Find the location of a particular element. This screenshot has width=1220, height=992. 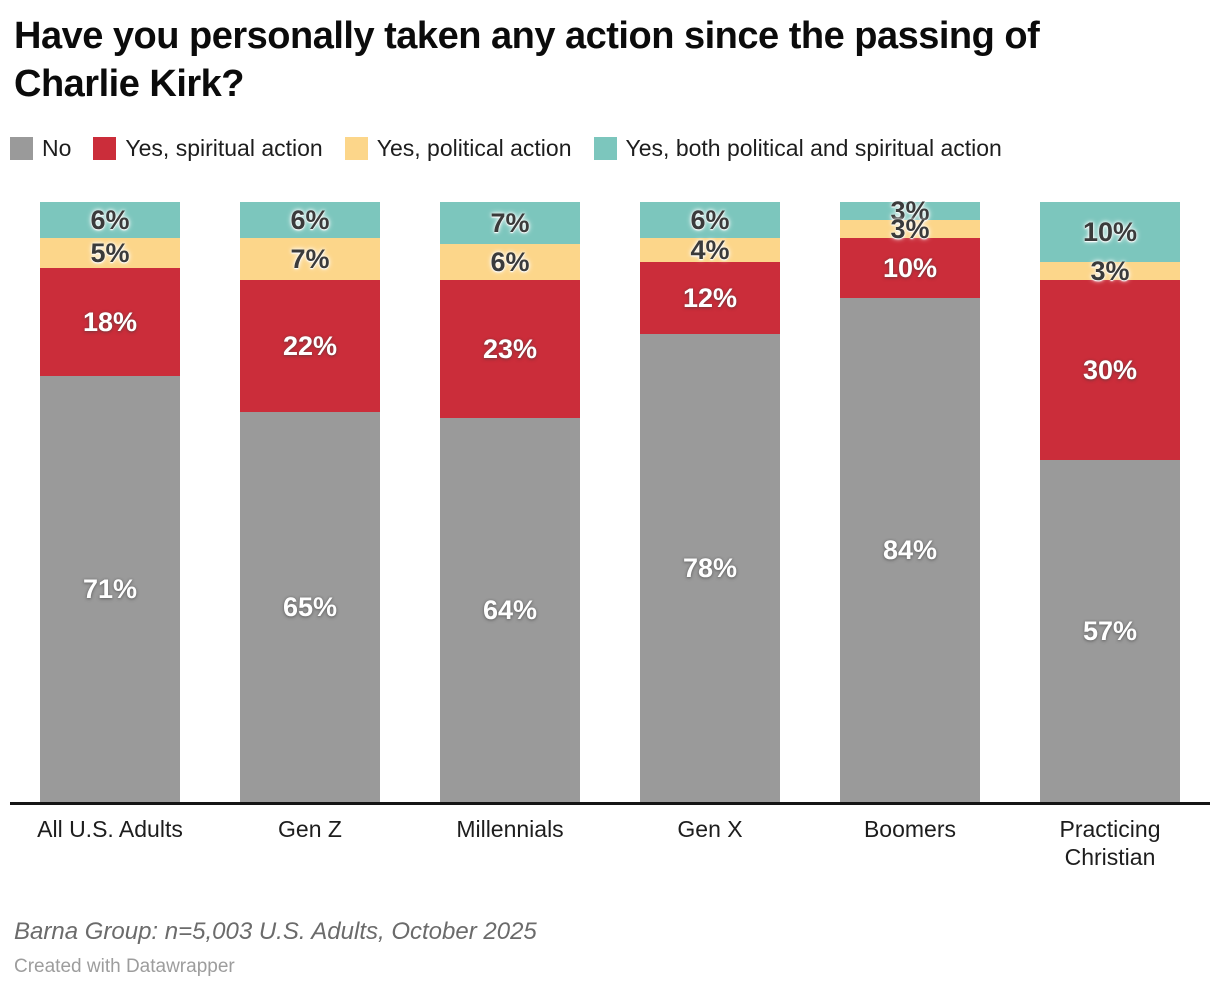

legend-item: Yes, political action is located at coordinates (458, 148).